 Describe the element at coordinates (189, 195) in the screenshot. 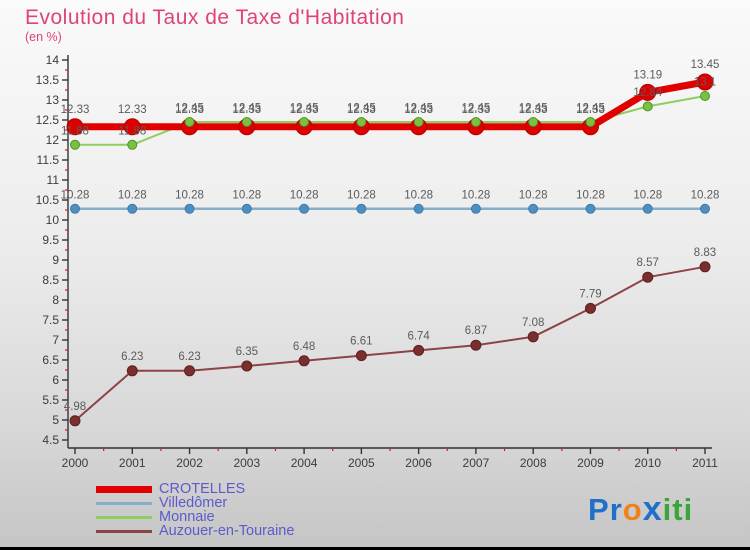

I see `value-label-Villedômer-2002: 10.28` at that location.